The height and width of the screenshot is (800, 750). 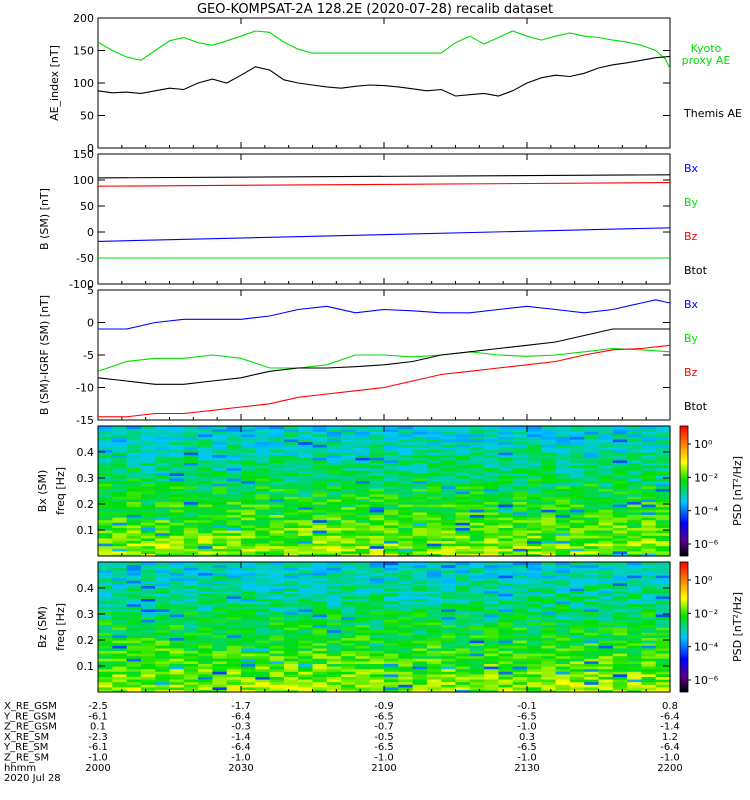 I want to click on y-tick-label: 0.3, so click(x=86, y=478).